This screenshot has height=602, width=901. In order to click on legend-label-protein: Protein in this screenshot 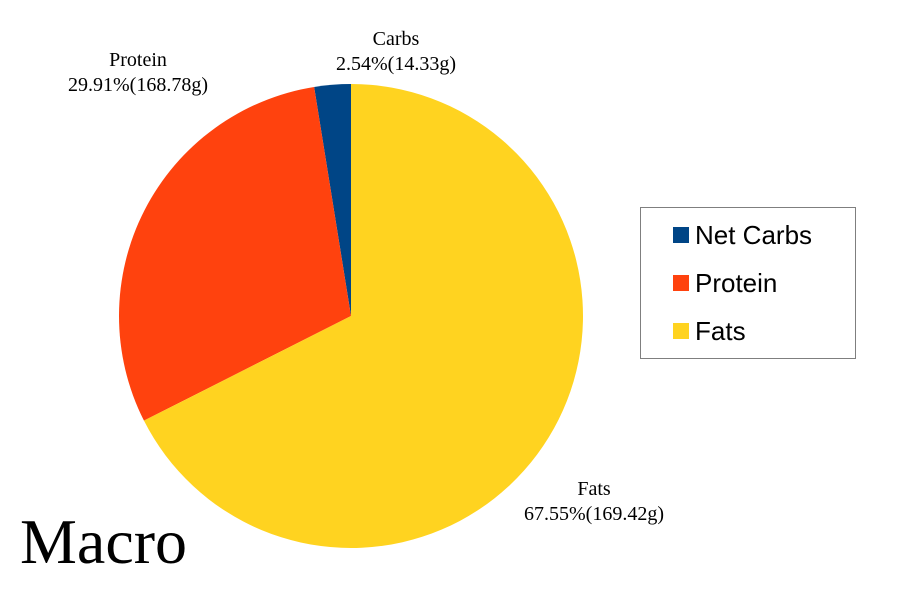, I will do `click(736, 282)`.